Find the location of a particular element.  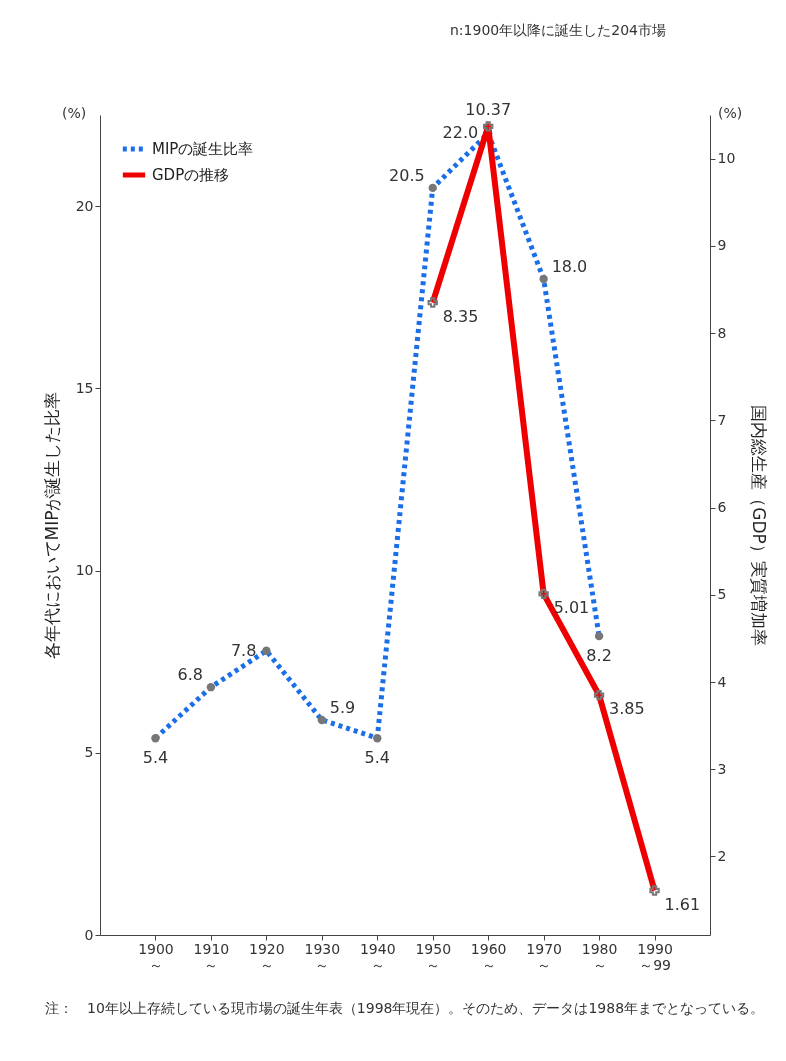

y2-tick-label: 3 is located at coordinates (722, 768).